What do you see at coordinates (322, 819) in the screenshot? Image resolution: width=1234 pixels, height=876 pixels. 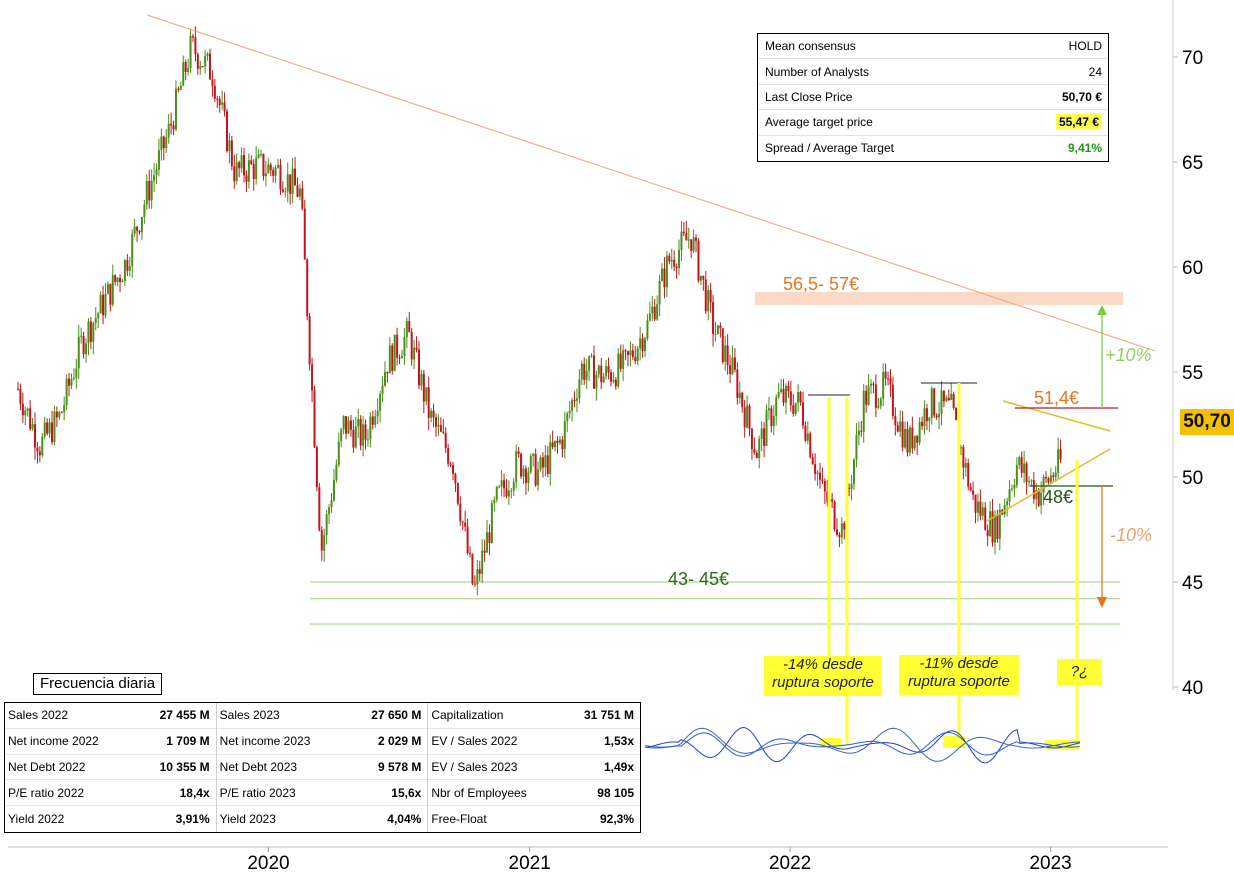 I see `financials-cell: Yield 2023 4,04%` at bounding box center [322, 819].